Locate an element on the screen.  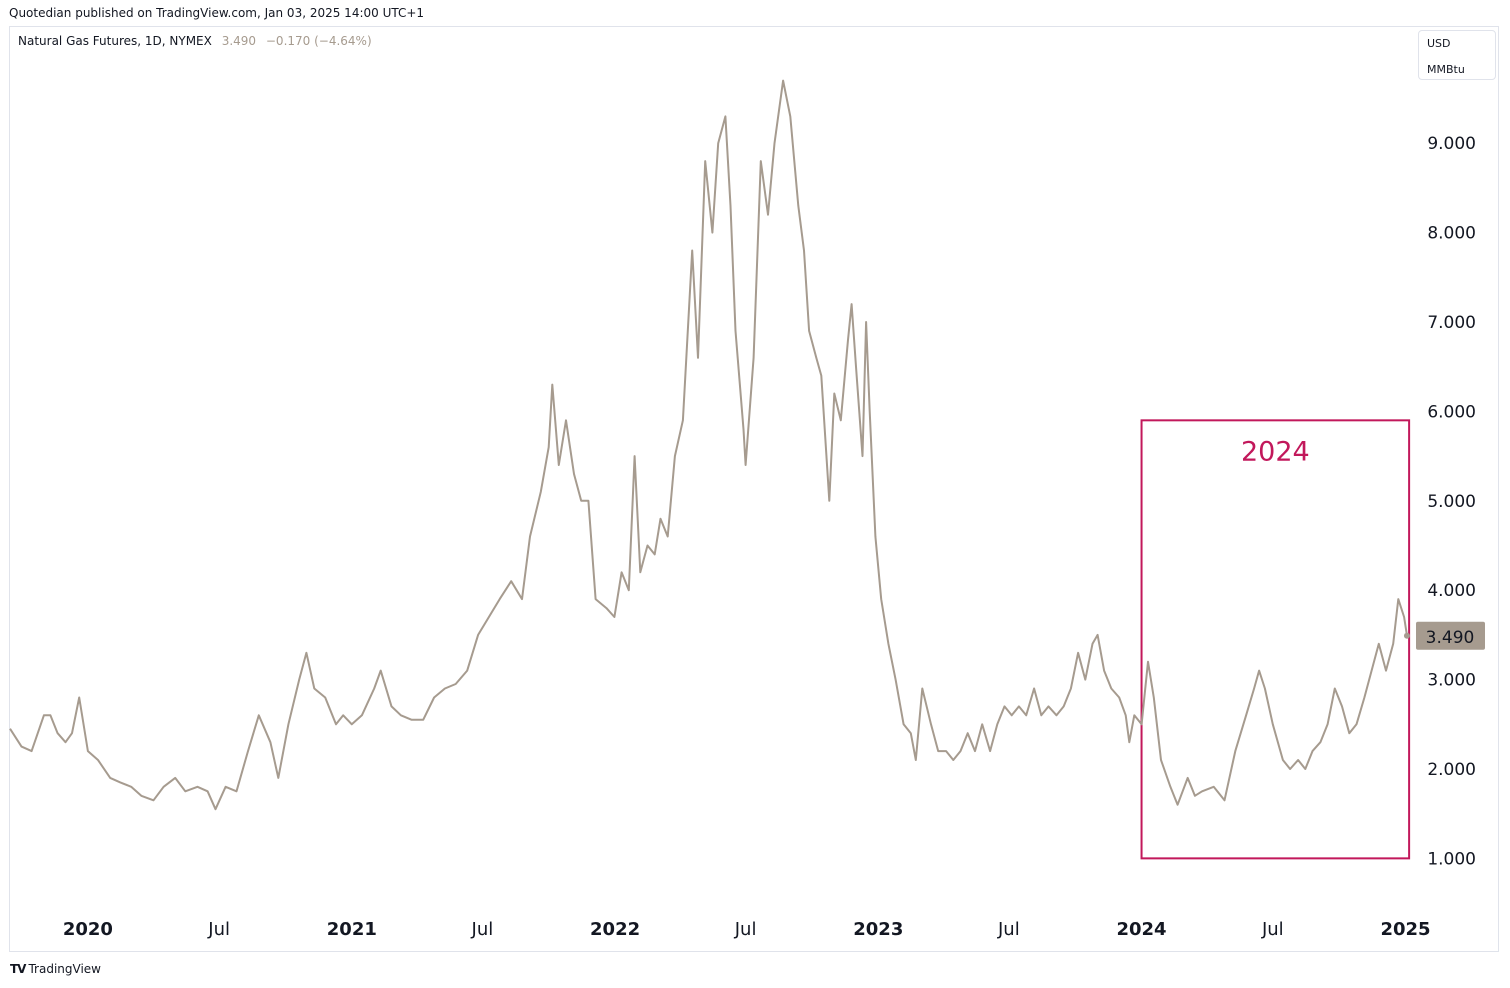
legend-change: −0.170 (−4.64%) is located at coordinates (318, 41).